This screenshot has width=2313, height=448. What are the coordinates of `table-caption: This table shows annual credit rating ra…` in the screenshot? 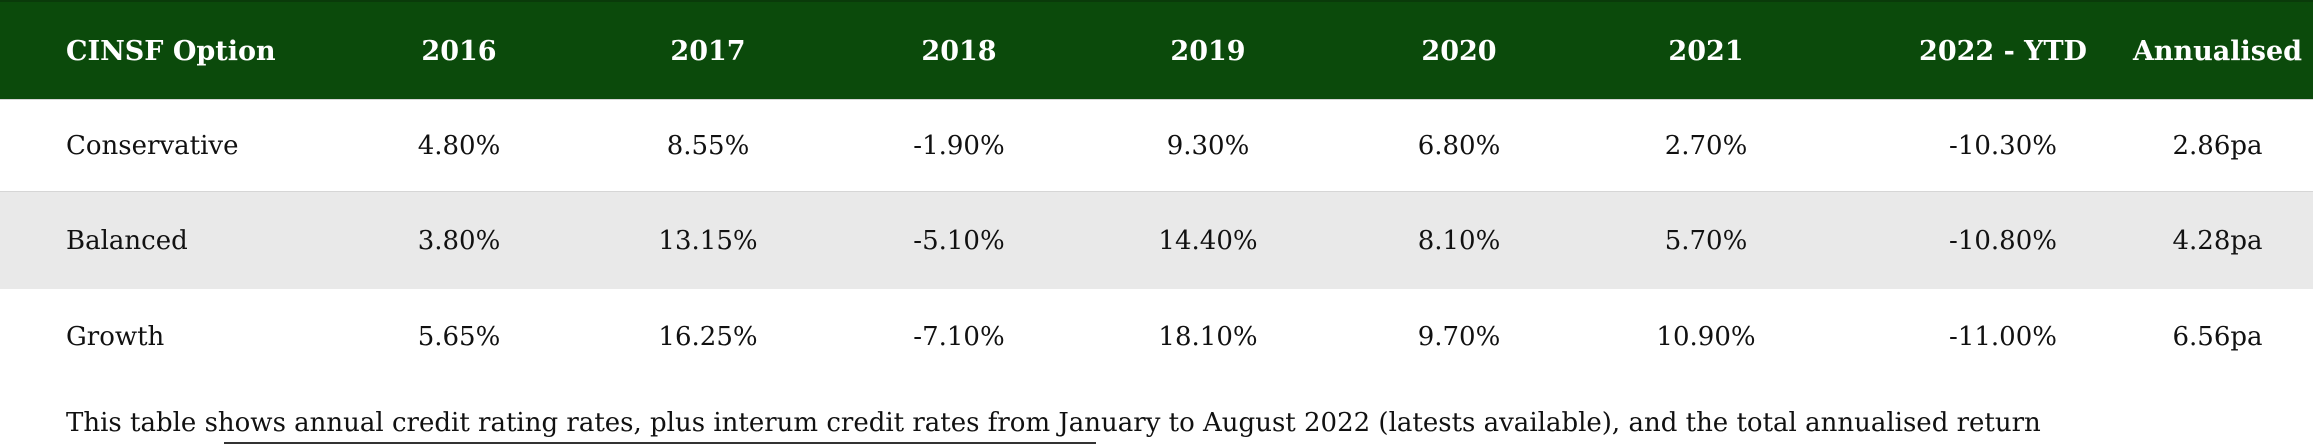 It's located at (1053, 423).